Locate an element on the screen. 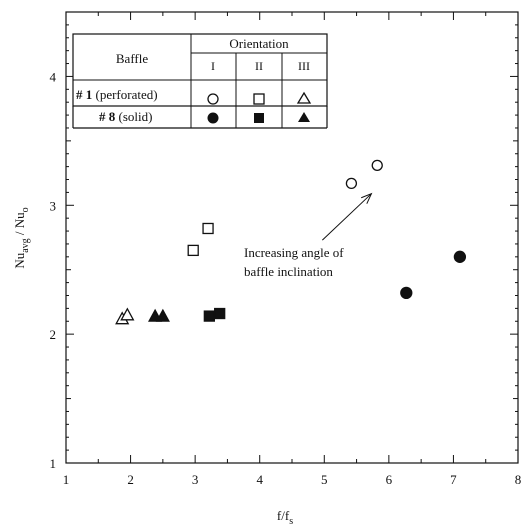  x-tick-label: 4 is located at coordinates (259, 479).